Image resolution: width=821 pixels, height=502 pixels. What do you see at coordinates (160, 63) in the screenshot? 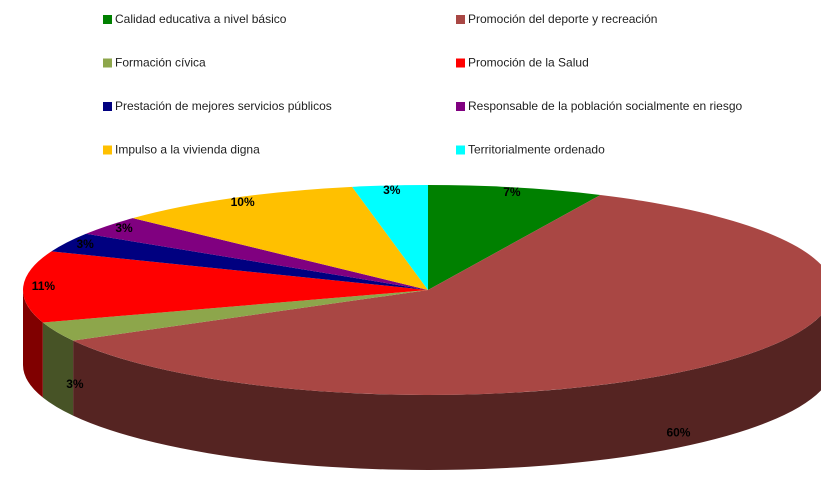
I see `legend-label: Formación cívica` at bounding box center [160, 63].